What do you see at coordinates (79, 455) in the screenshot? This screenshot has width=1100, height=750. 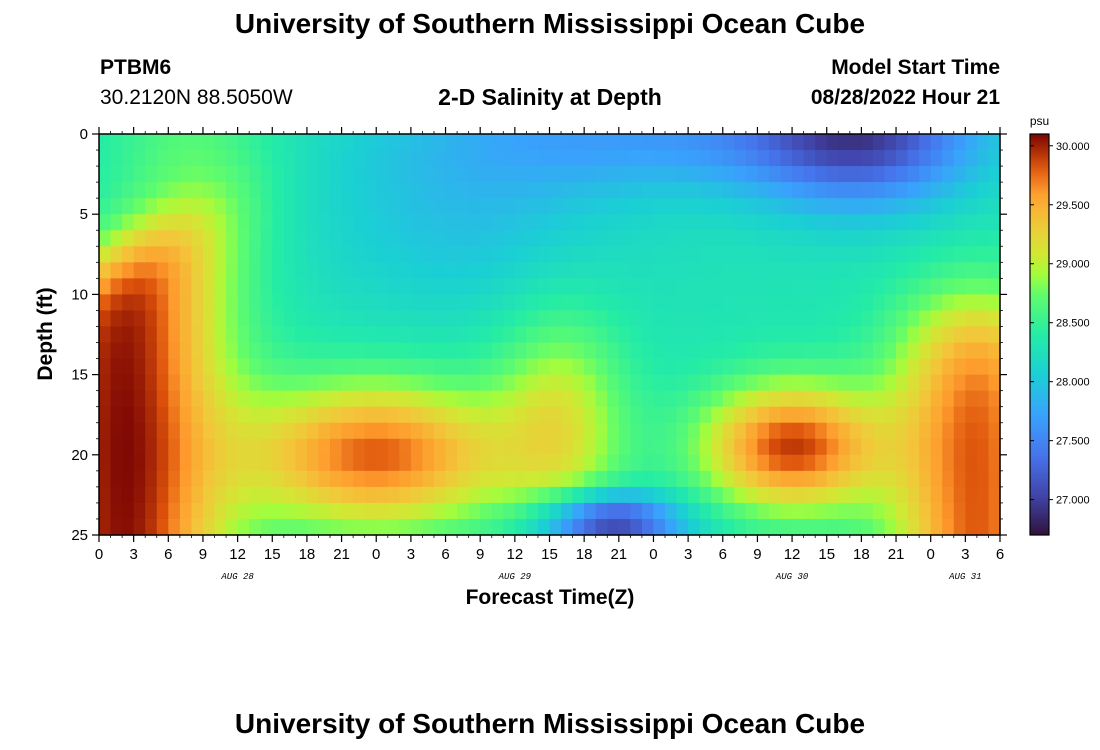 I see `y-tick-label: 20` at bounding box center [79, 455].